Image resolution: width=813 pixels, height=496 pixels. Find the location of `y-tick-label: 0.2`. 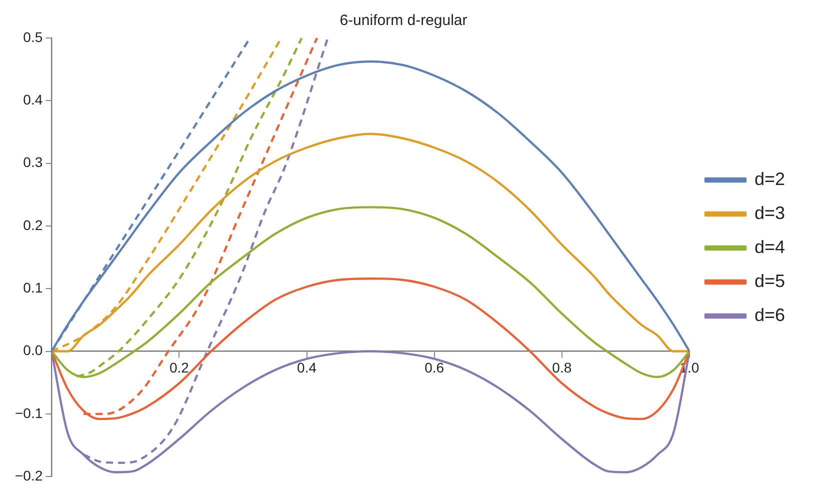

y-tick-label: 0.2 is located at coordinates (33, 224).